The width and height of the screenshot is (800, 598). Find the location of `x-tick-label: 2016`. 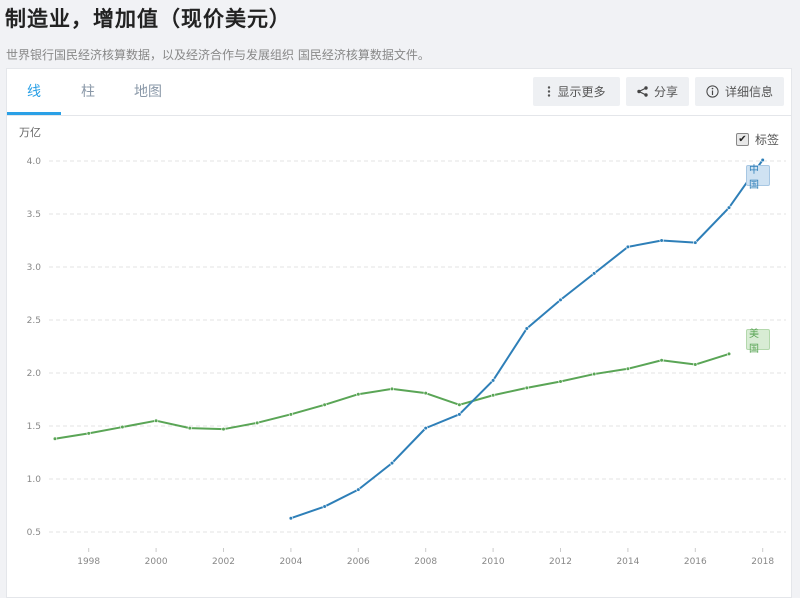

x-tick-label: 2016 is located at coordinates (695, 562).